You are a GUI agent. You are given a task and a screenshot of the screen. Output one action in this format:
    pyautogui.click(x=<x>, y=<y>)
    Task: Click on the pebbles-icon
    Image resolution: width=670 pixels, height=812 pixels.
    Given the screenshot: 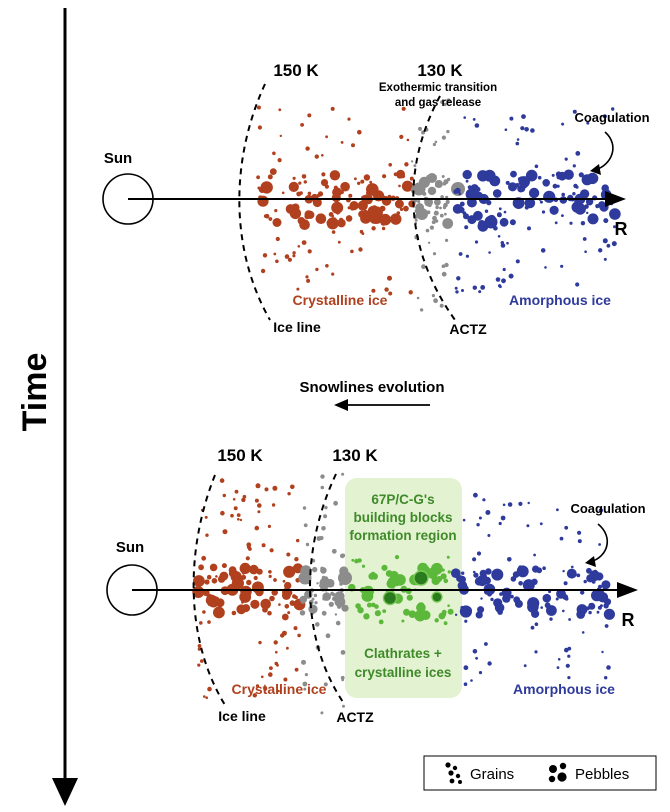 What is the action you would take?
    pyautogui.click(x=557, y=772)
    